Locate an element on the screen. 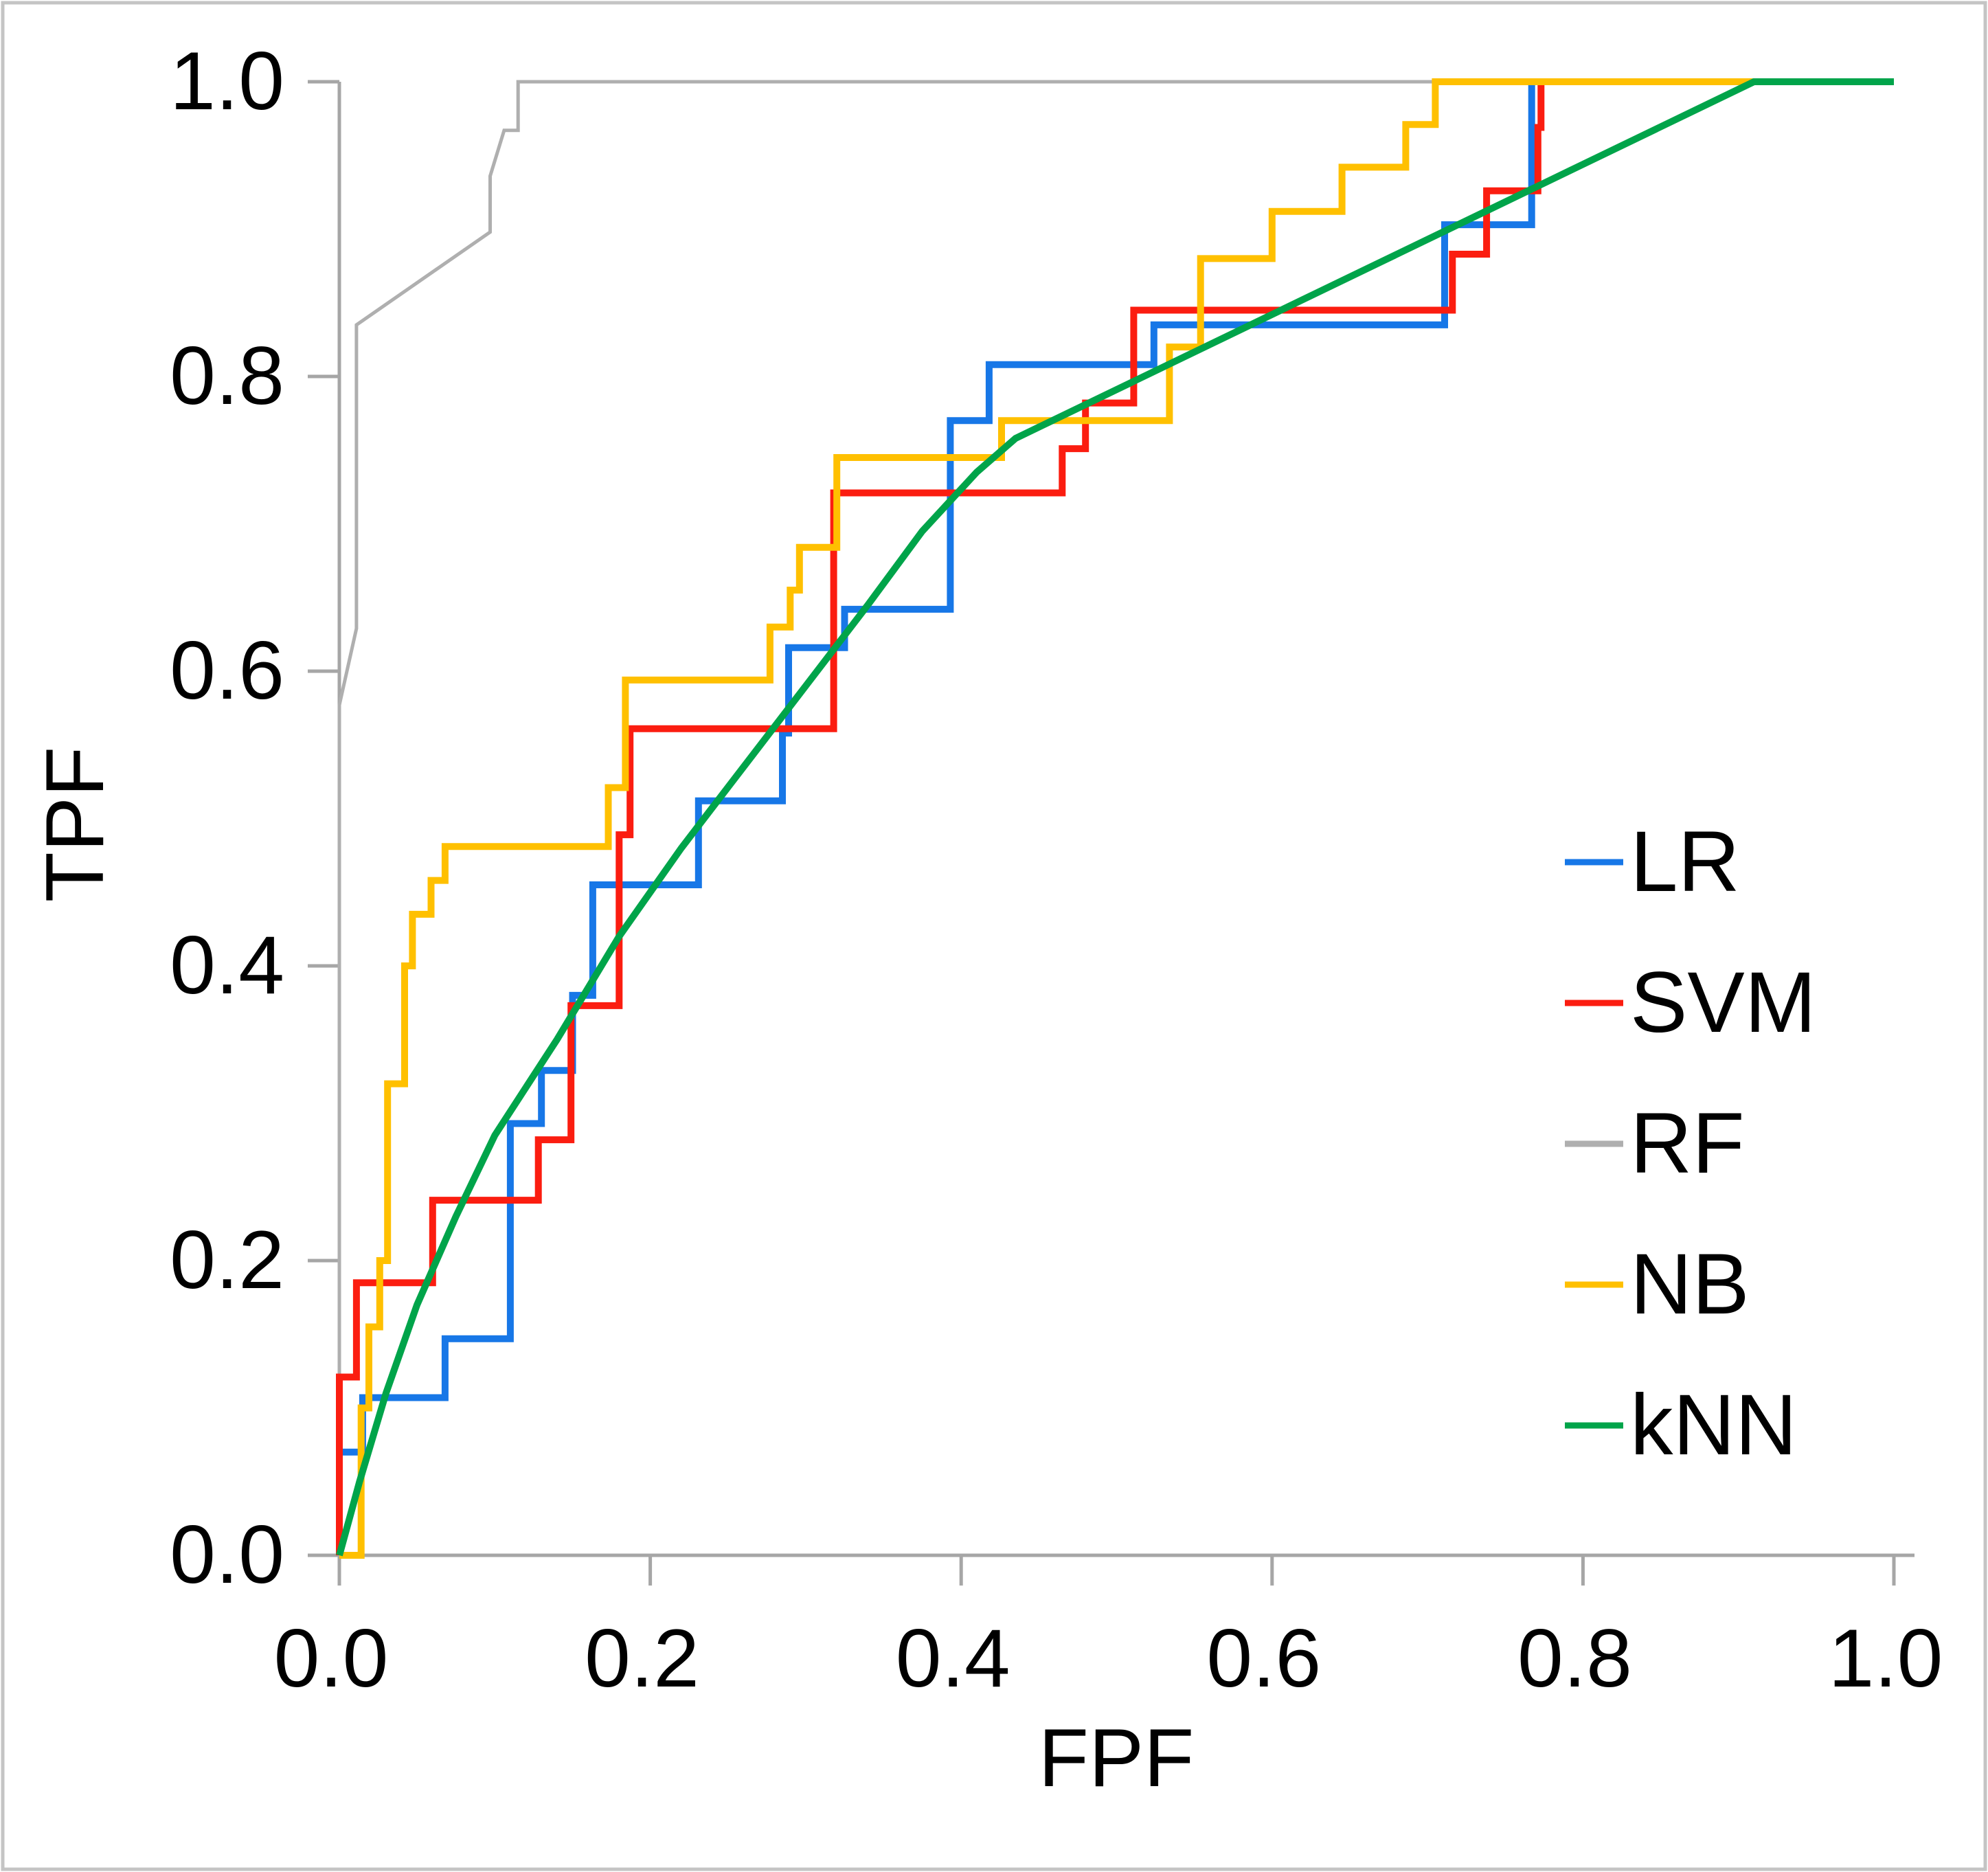 The height and width of the screenshot is (1872, 1988). legend-item-rf: RF is located at coordinates (1655, 1143).